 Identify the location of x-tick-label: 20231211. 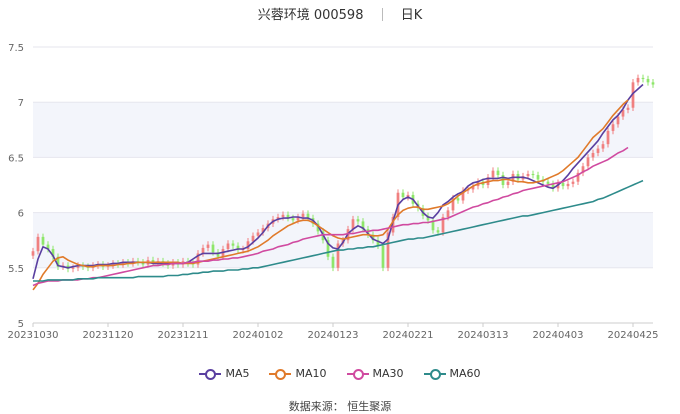
(183, 335).